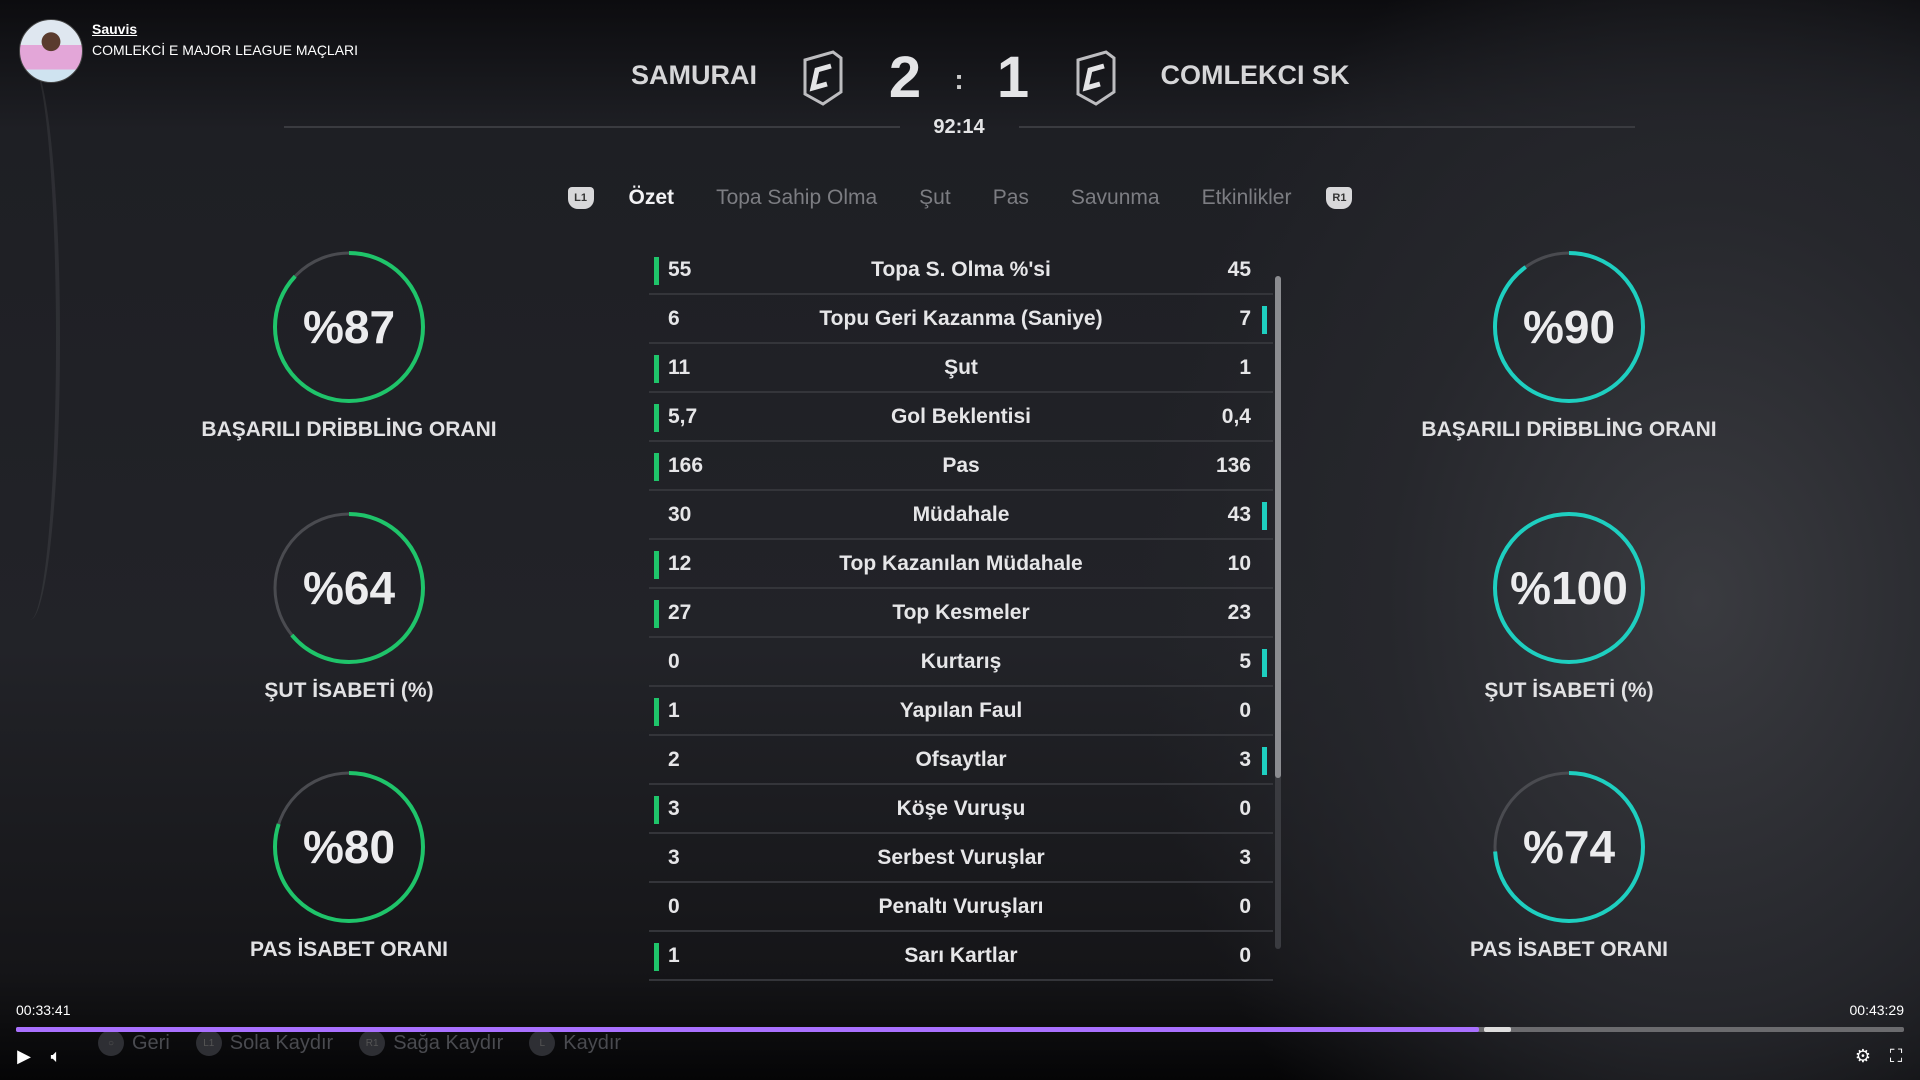  I want to click on home-ring-value: %64, so click(349, 588).